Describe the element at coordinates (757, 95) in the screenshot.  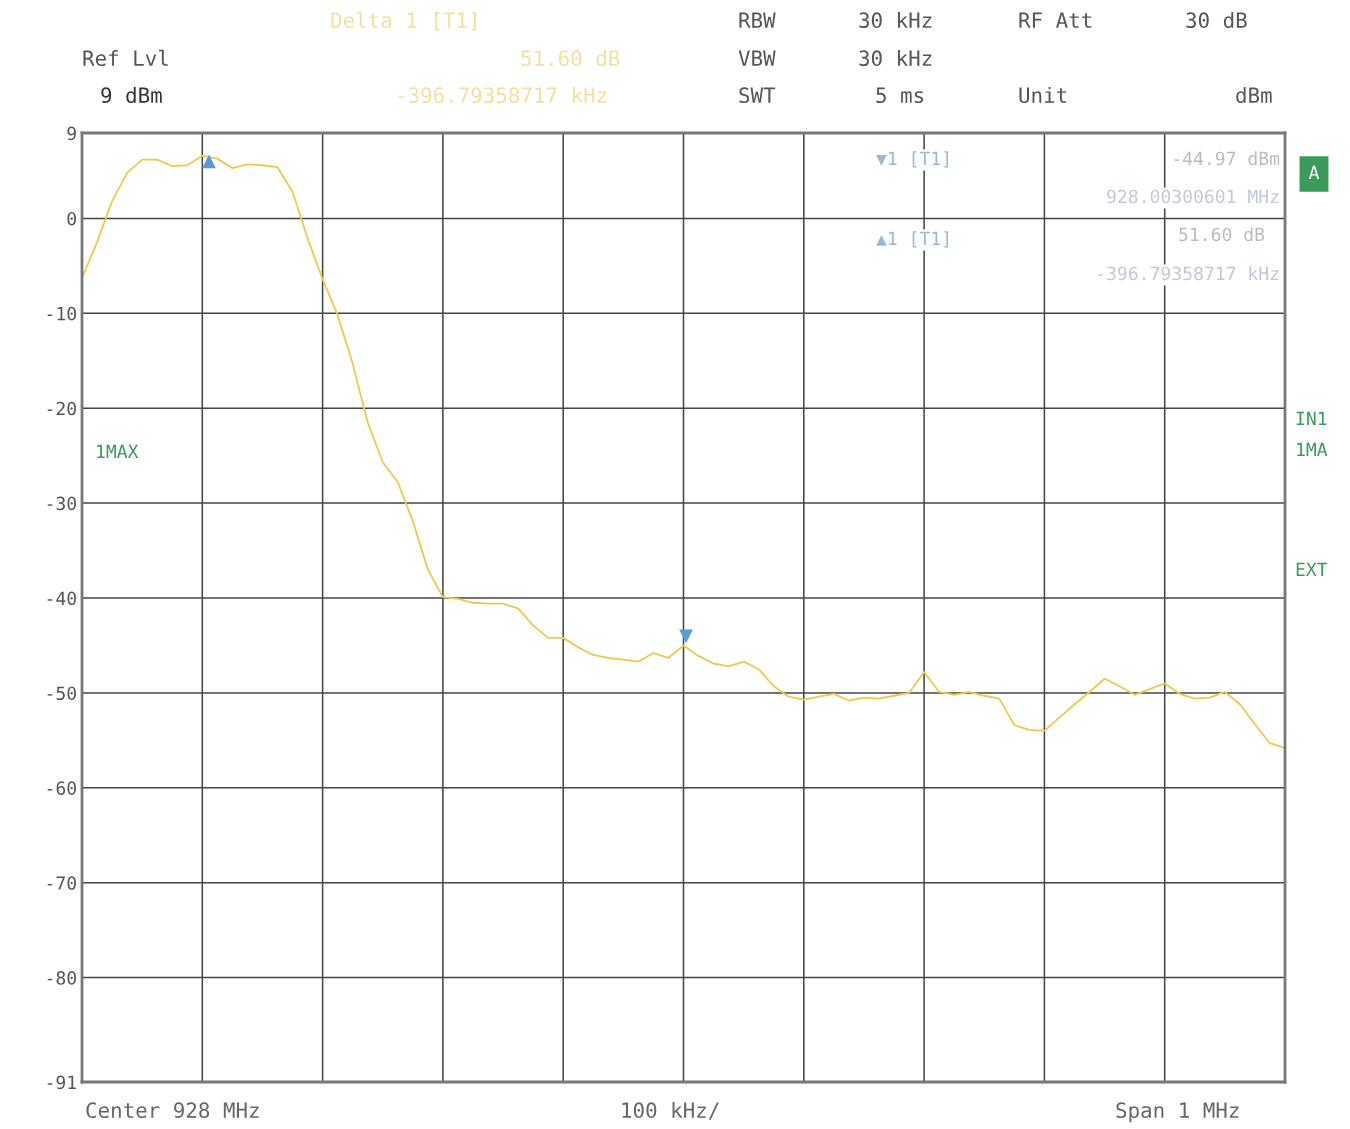
I see `text: SWT` at that location.